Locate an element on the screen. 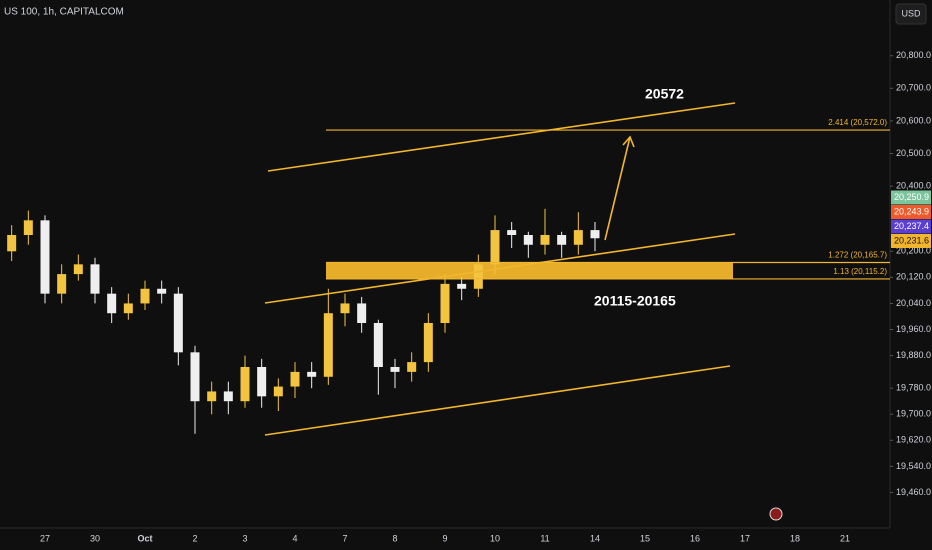  fib-level-label: 1.13 (20,115.2) is located at coordinates (860, 271).